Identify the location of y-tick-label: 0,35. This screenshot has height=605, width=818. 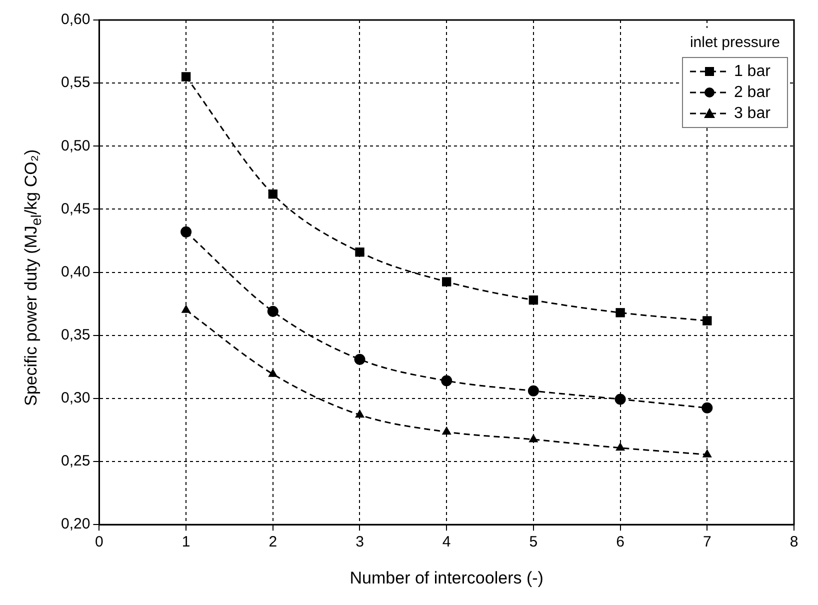
(75, 335).